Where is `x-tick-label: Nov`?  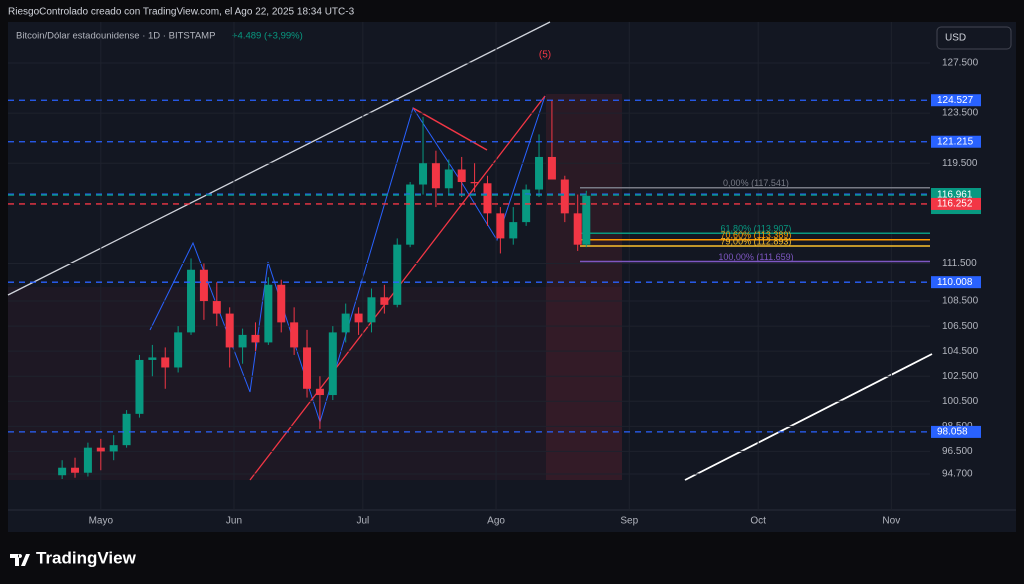 x-tick-label: Nov is located at coordinates (891, 521).